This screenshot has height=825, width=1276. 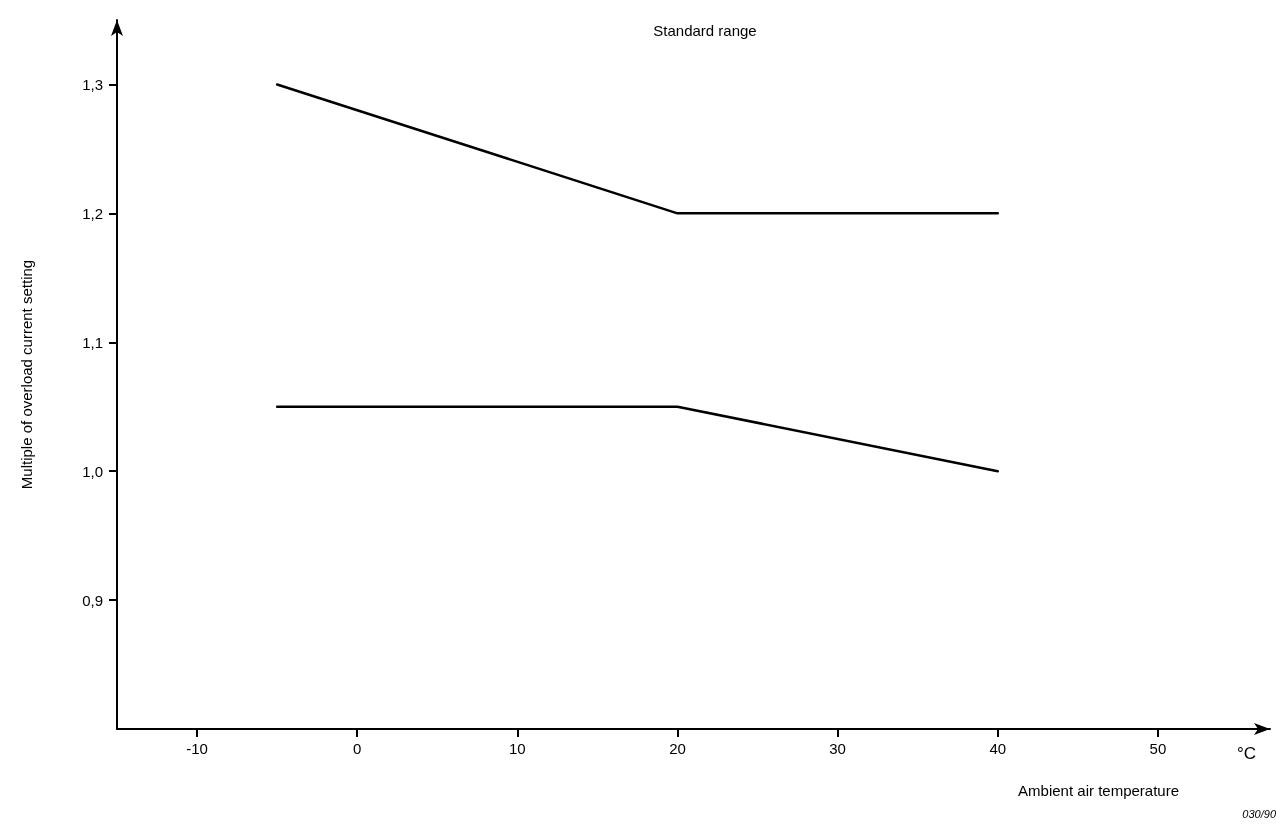 I want to click on x-tick-label: 20, so click(x=677, y=748).